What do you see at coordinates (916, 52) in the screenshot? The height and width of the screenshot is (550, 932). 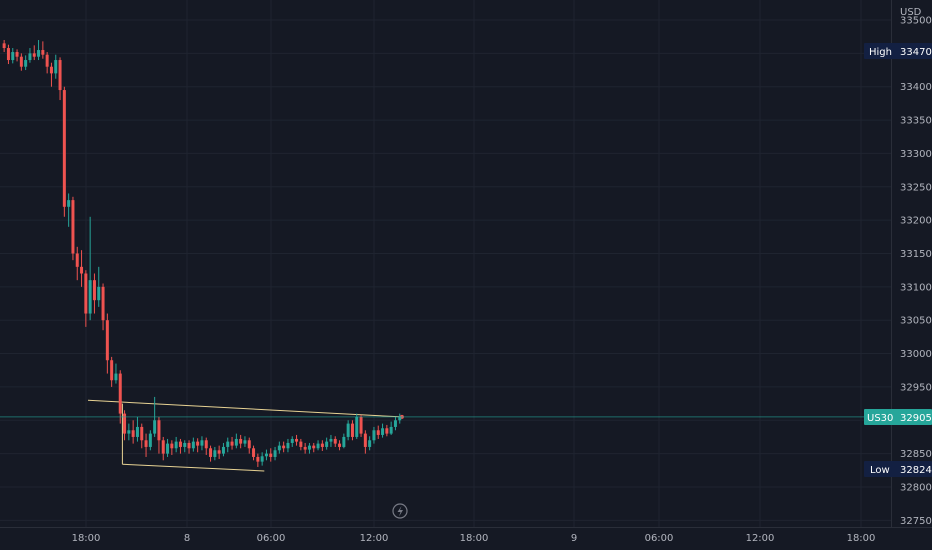 I see `high-tag-value: 33470` at bounding box center [916, 52].